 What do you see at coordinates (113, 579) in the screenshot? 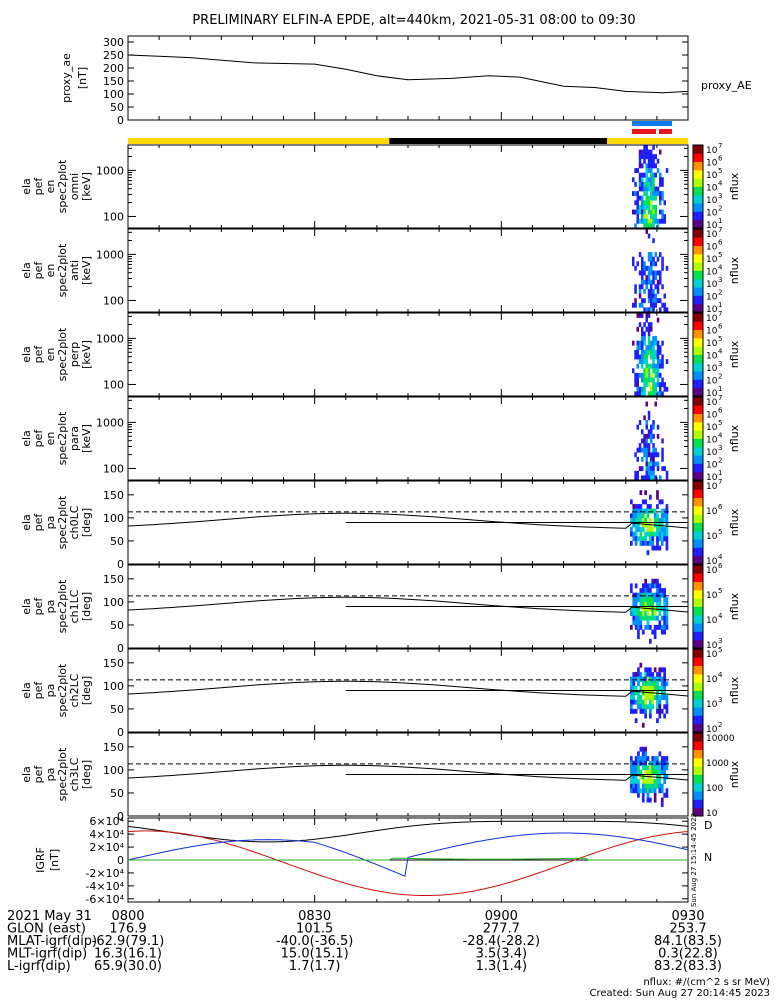
I see `y-tick-label: 150` at bounding box center [113, 579].